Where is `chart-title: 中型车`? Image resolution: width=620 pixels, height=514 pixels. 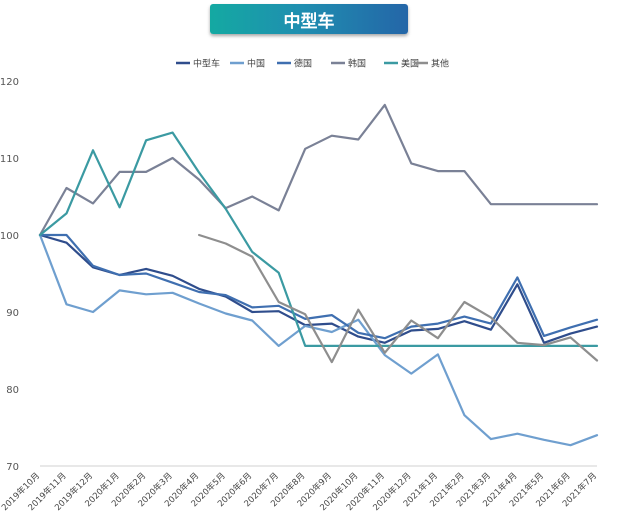 chart-title: 中型车 is located at coordinates (309, 19).